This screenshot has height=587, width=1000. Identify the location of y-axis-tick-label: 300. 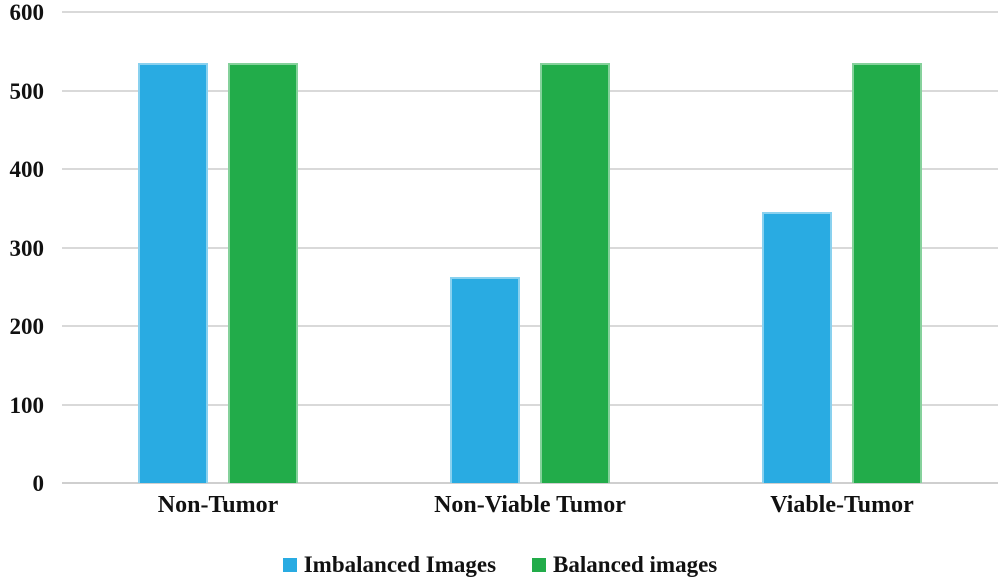
(27, 248).